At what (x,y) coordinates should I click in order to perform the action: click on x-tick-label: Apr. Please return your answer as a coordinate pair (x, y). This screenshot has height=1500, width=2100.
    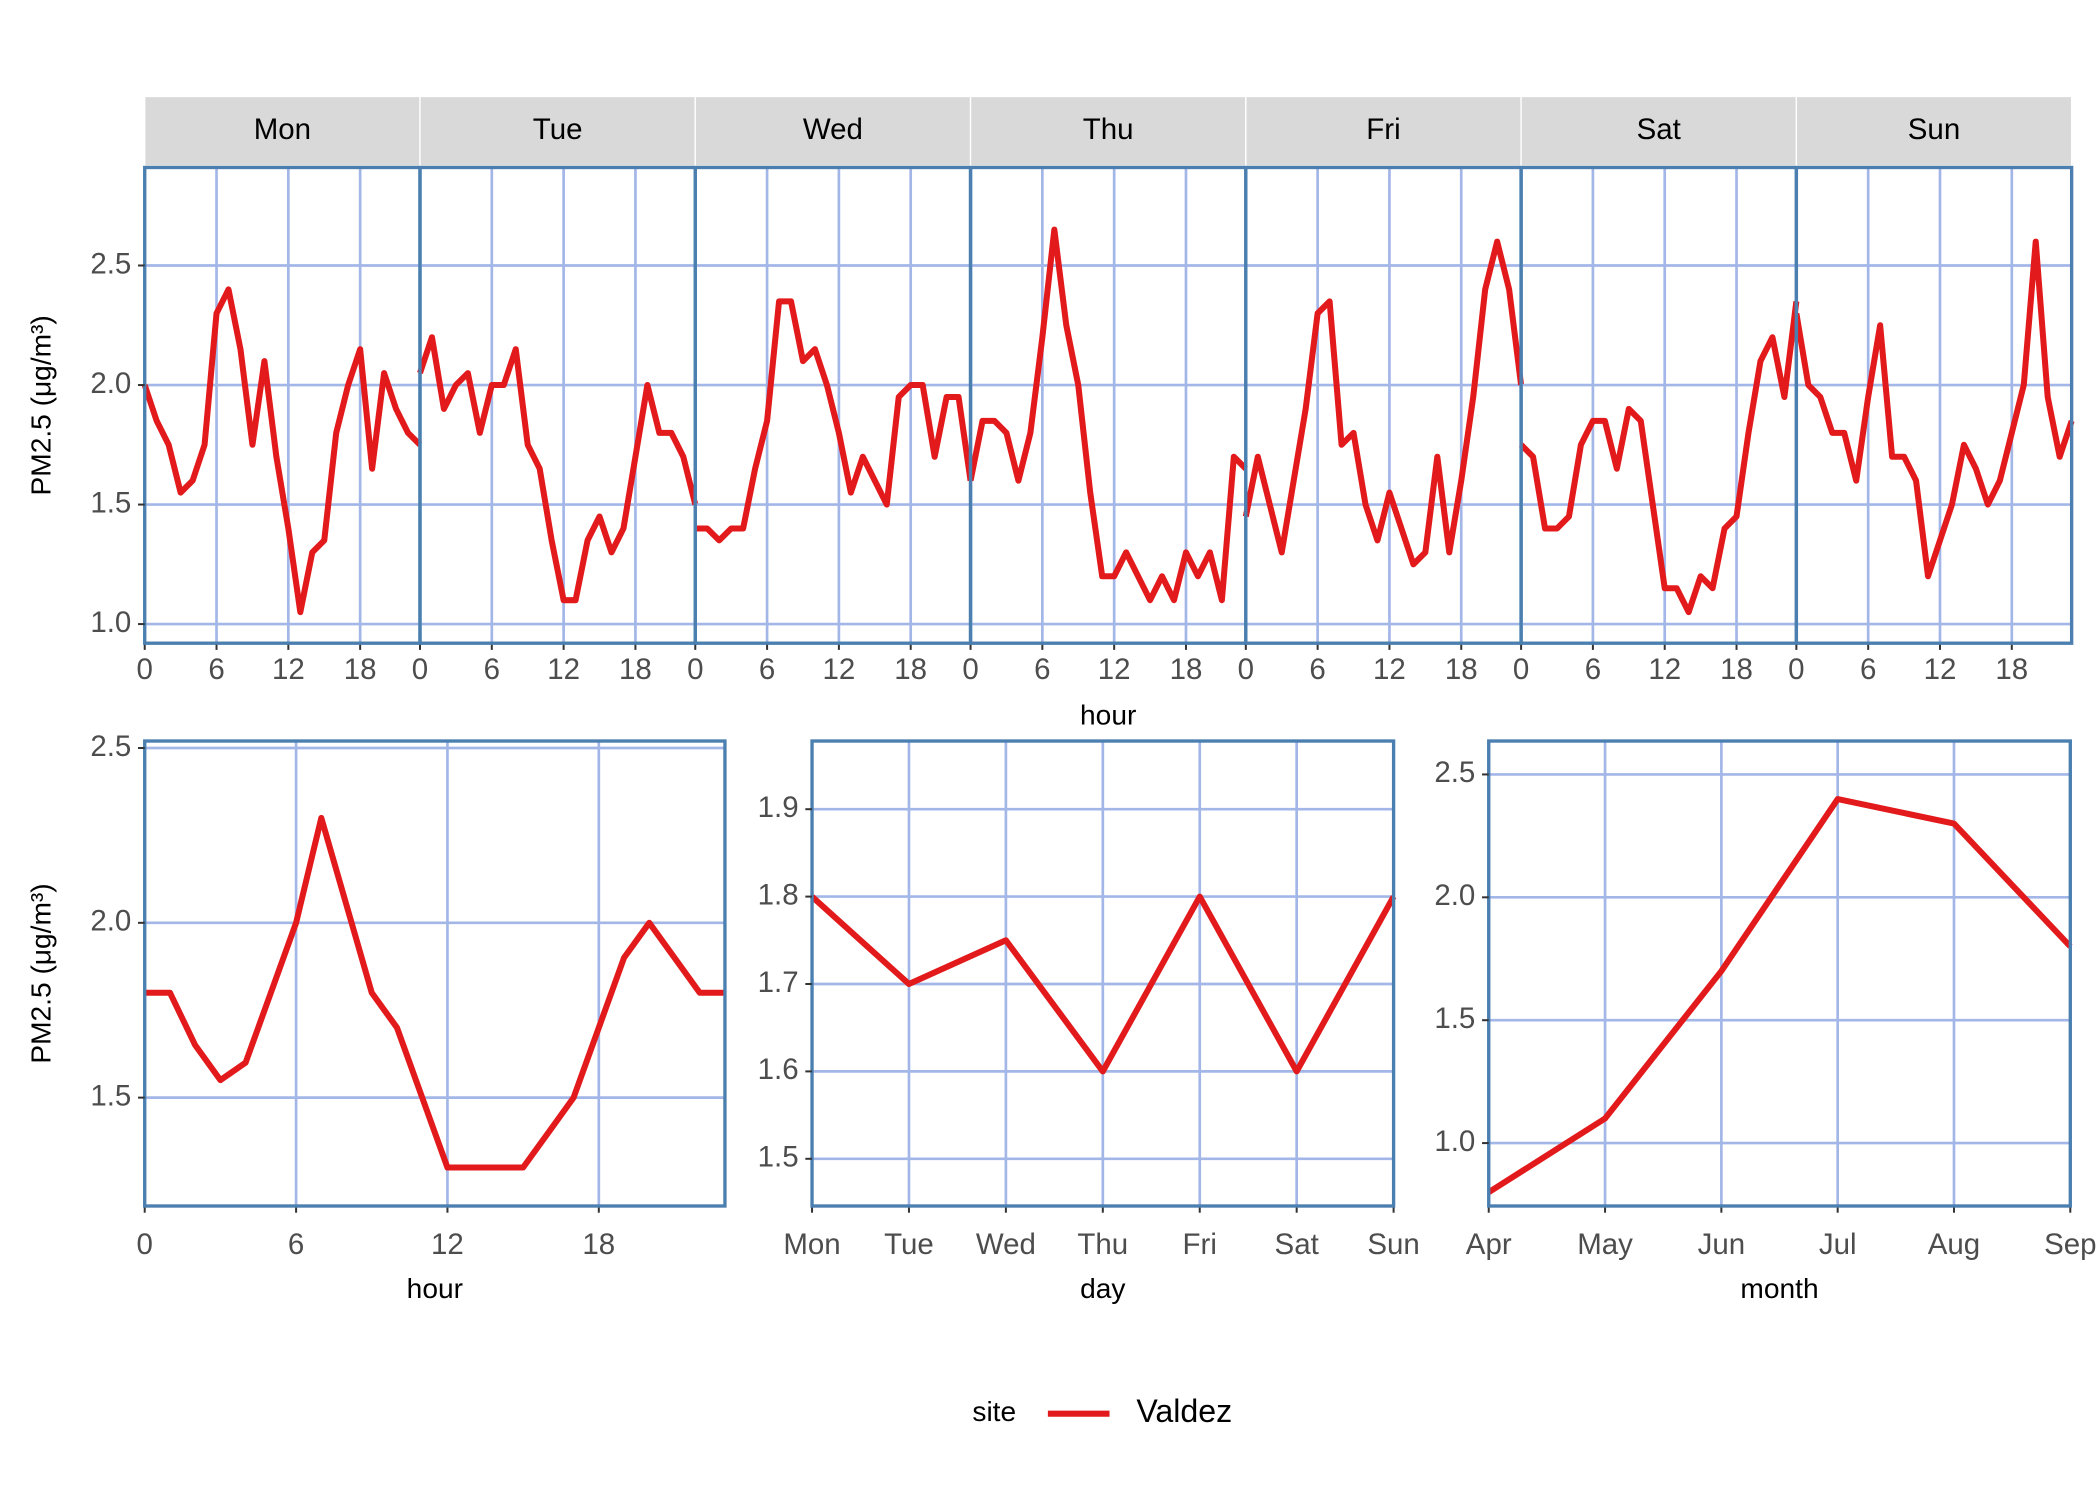
    Looking at the image, I should click on (1489, 1244).